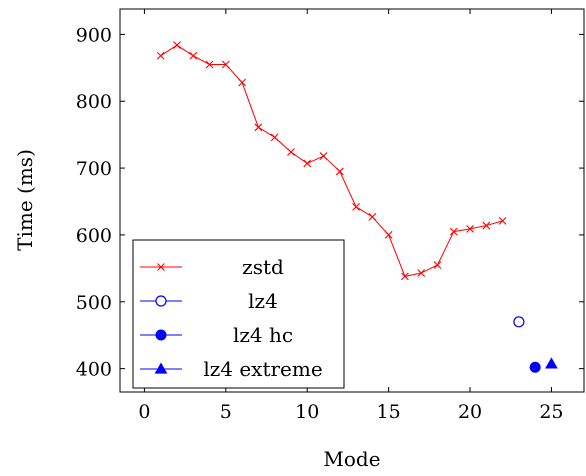 This screenshot has height=476, width=586. I want to click on y-tick-label: 800, so click(94, 102).